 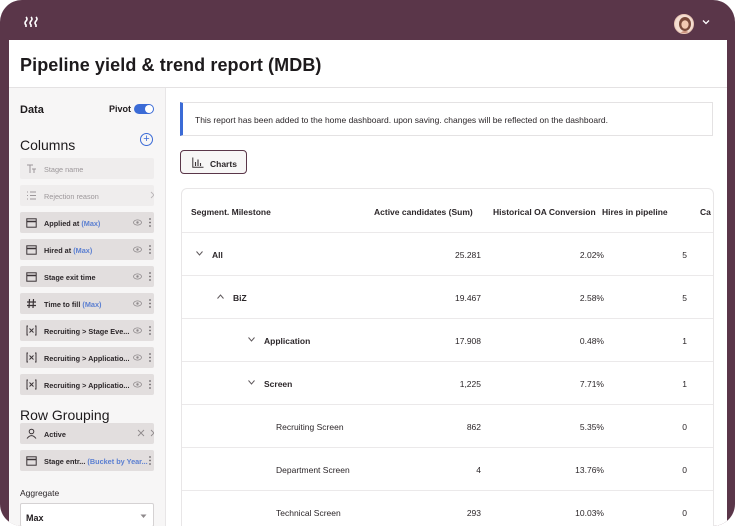 I want to click on cell-active: 17.908, so click(x=468, y=341).